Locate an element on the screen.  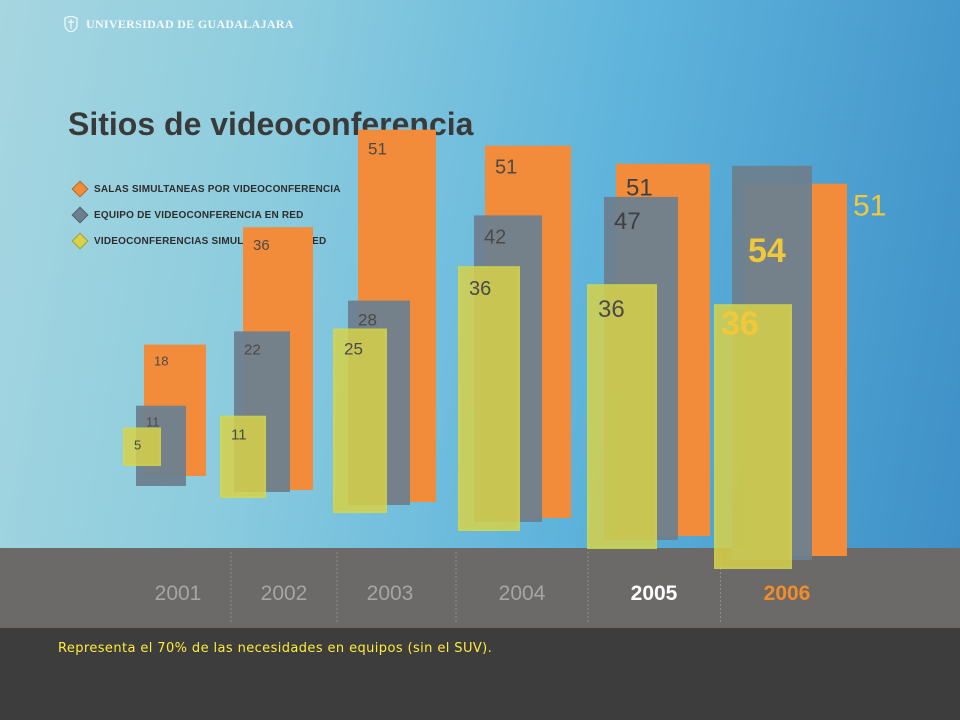
year-tick-label: 2003 is located at coordinates (390, 593).